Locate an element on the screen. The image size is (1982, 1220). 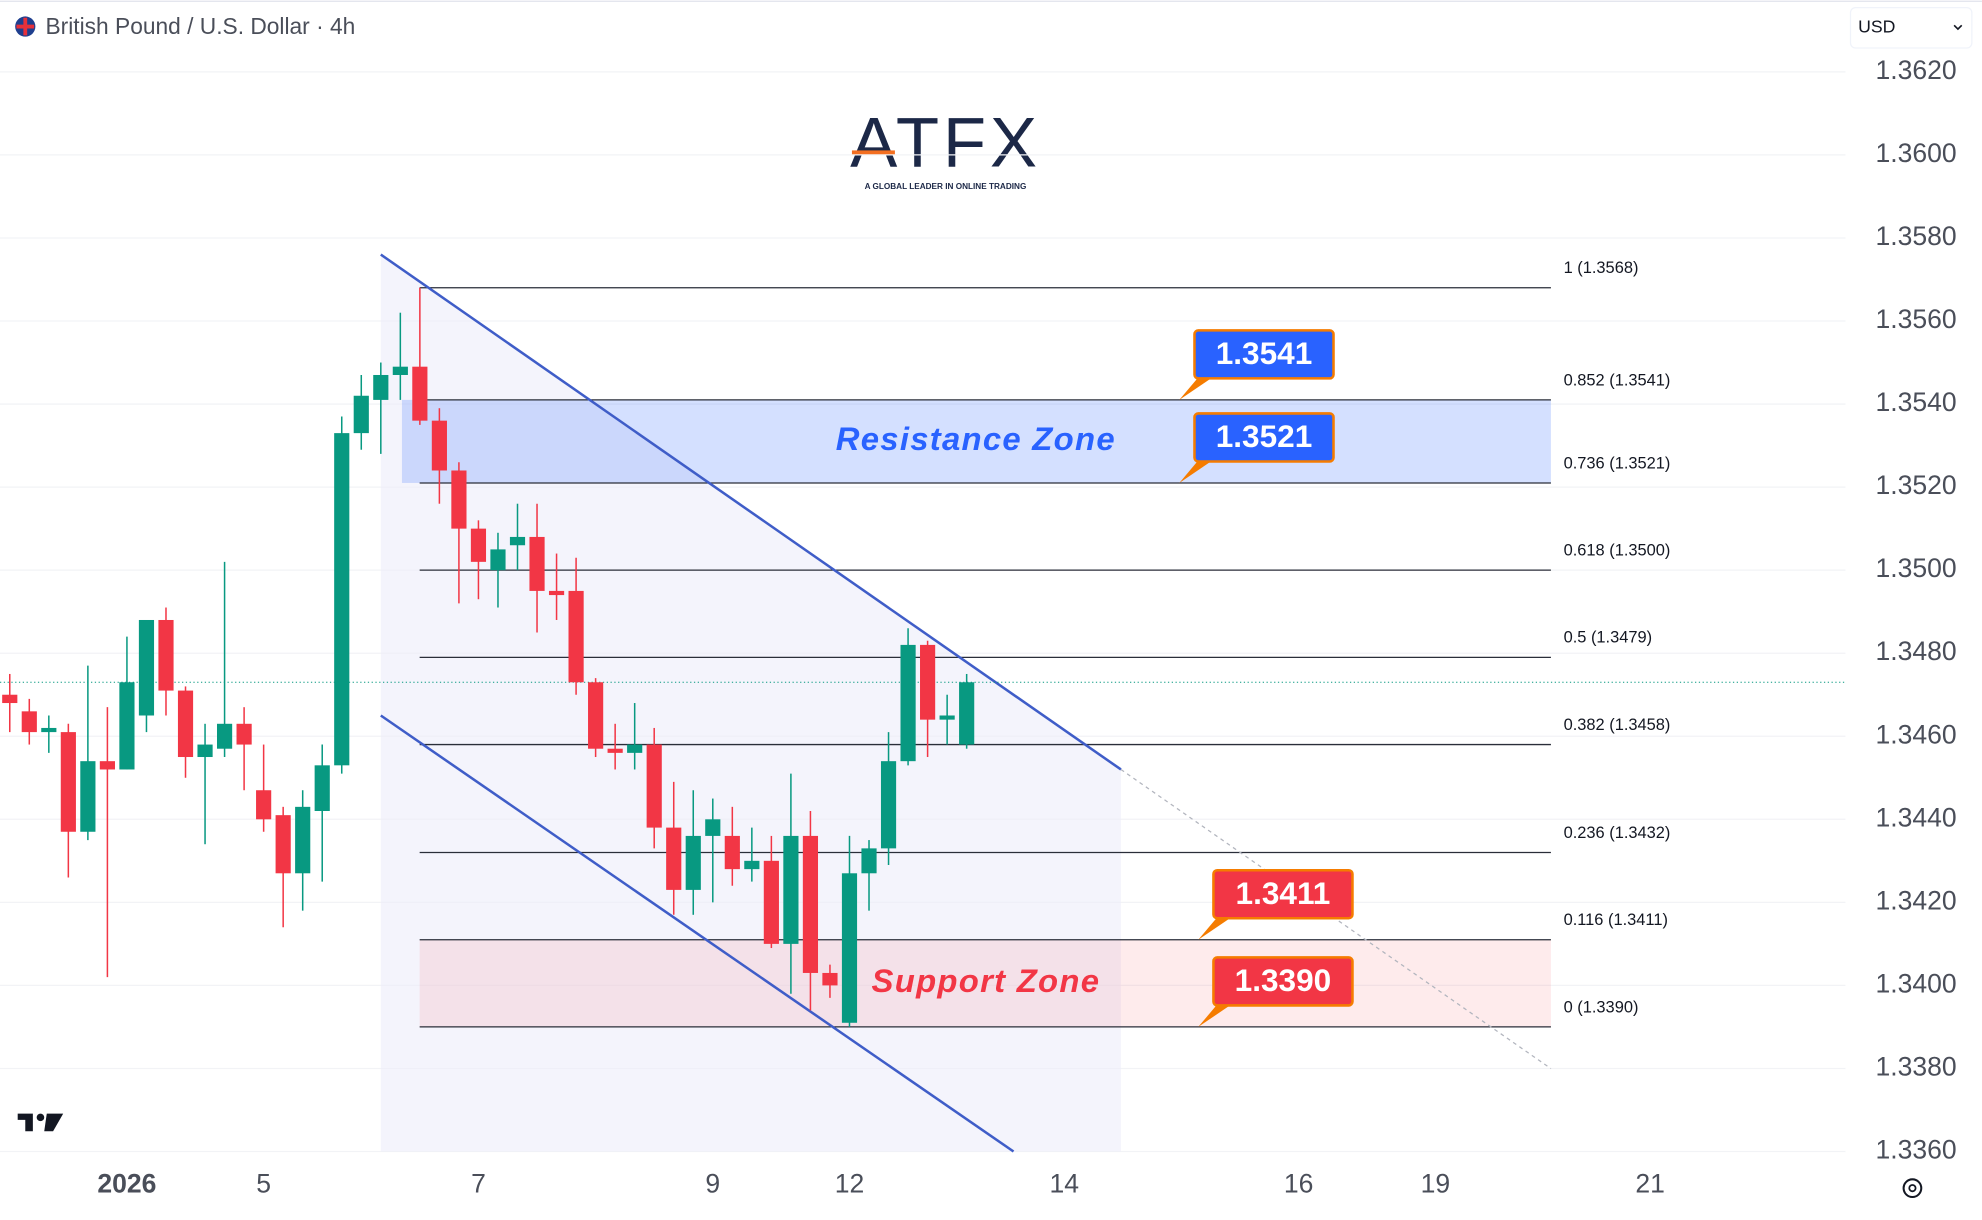
logo-accent is located at coordinates (873, 153).